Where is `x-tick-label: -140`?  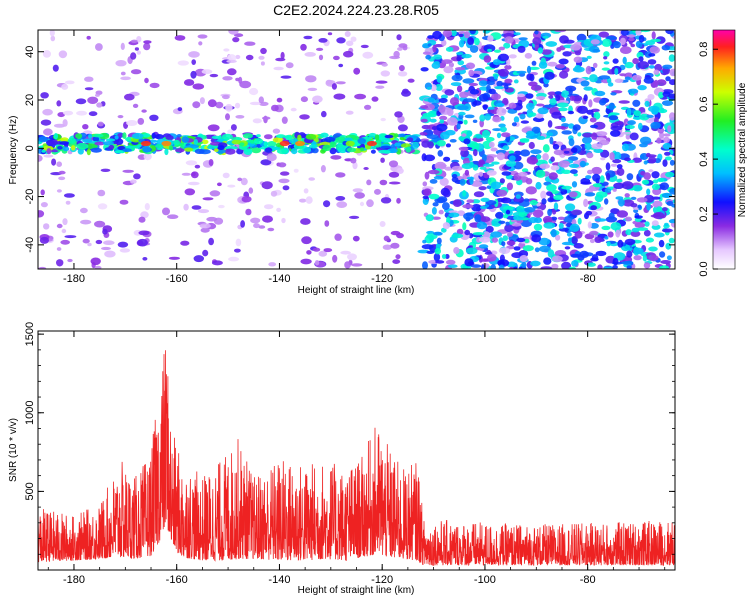
x-tick-label: -140 is located at coordinates (279, 279).